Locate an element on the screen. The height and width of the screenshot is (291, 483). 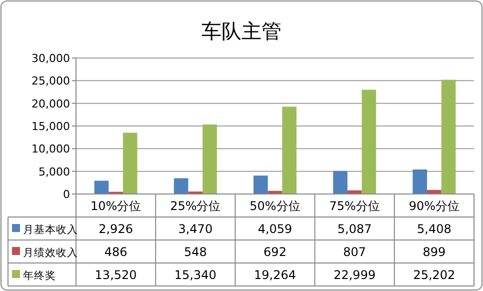
data-label: 548 is located at coordinates (195, 252).